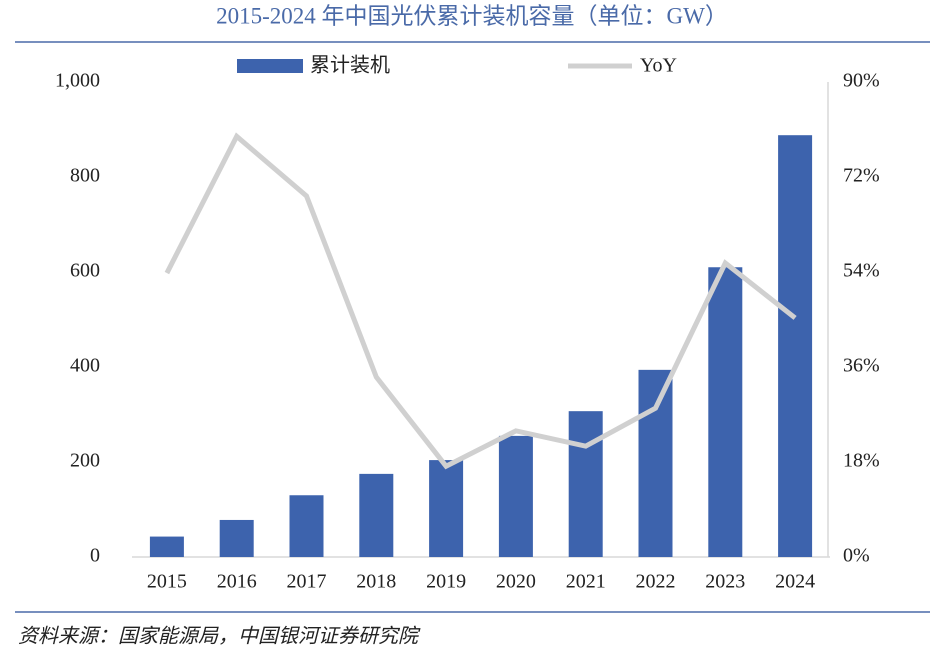 The width and height of the screenshot is (945, 657). I want to click on x-tick-label: 2015, so click(167, 582).